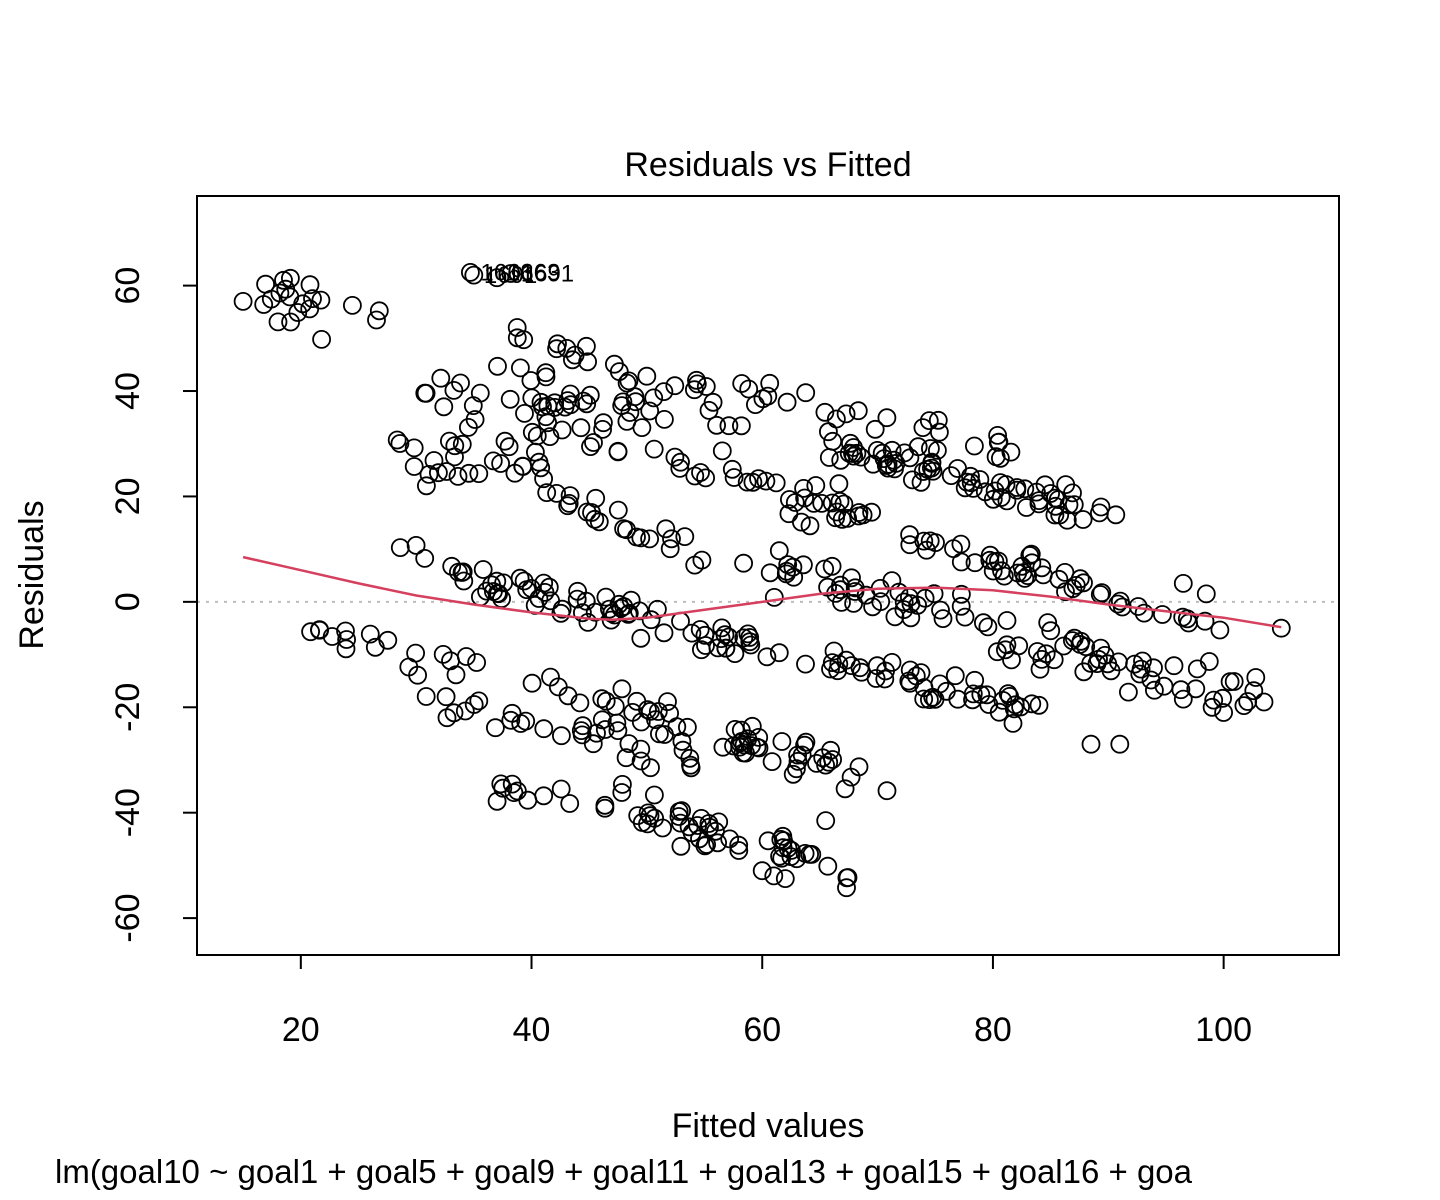 This screenshot has height=1200, width=1440. I want to click on outlier-label: 1691, so click(547, 273).